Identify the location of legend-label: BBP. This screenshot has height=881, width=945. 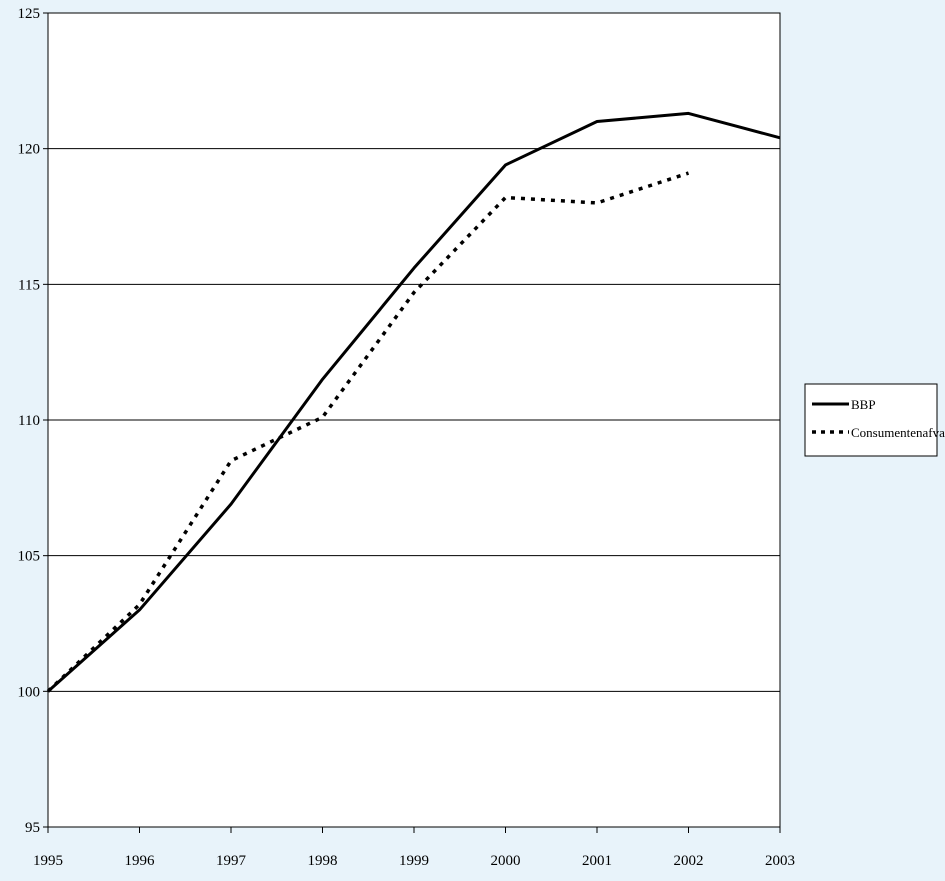
(863, 404).